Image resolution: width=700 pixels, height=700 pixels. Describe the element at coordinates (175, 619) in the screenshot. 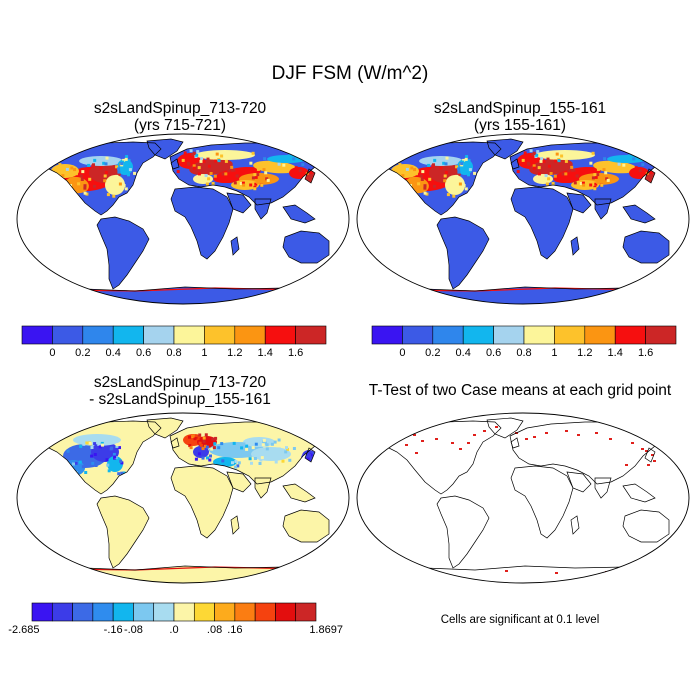

I see `colorbar-panel-3: -2.685 -.16 -.08 .0 .08 .16 1.8697` at that location.